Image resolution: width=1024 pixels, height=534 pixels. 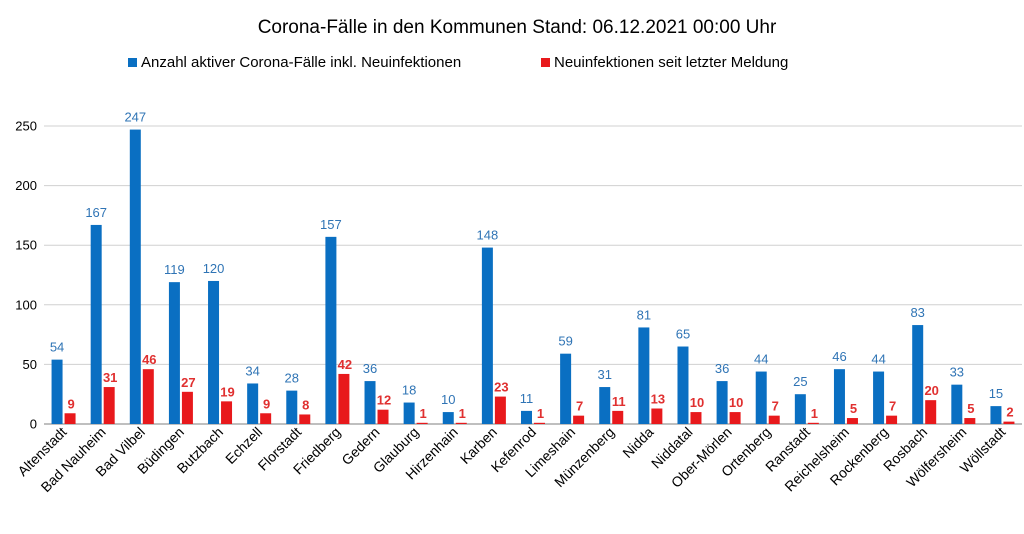 I want to click on data-label-new-infections: 31, so click(x=110, y=377).